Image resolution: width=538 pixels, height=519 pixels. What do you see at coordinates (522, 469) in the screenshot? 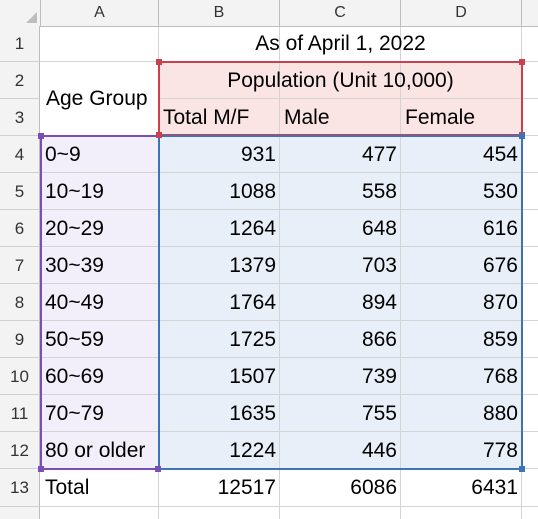
I see `blue-range-handle-br` at bounding box center [522, 469].